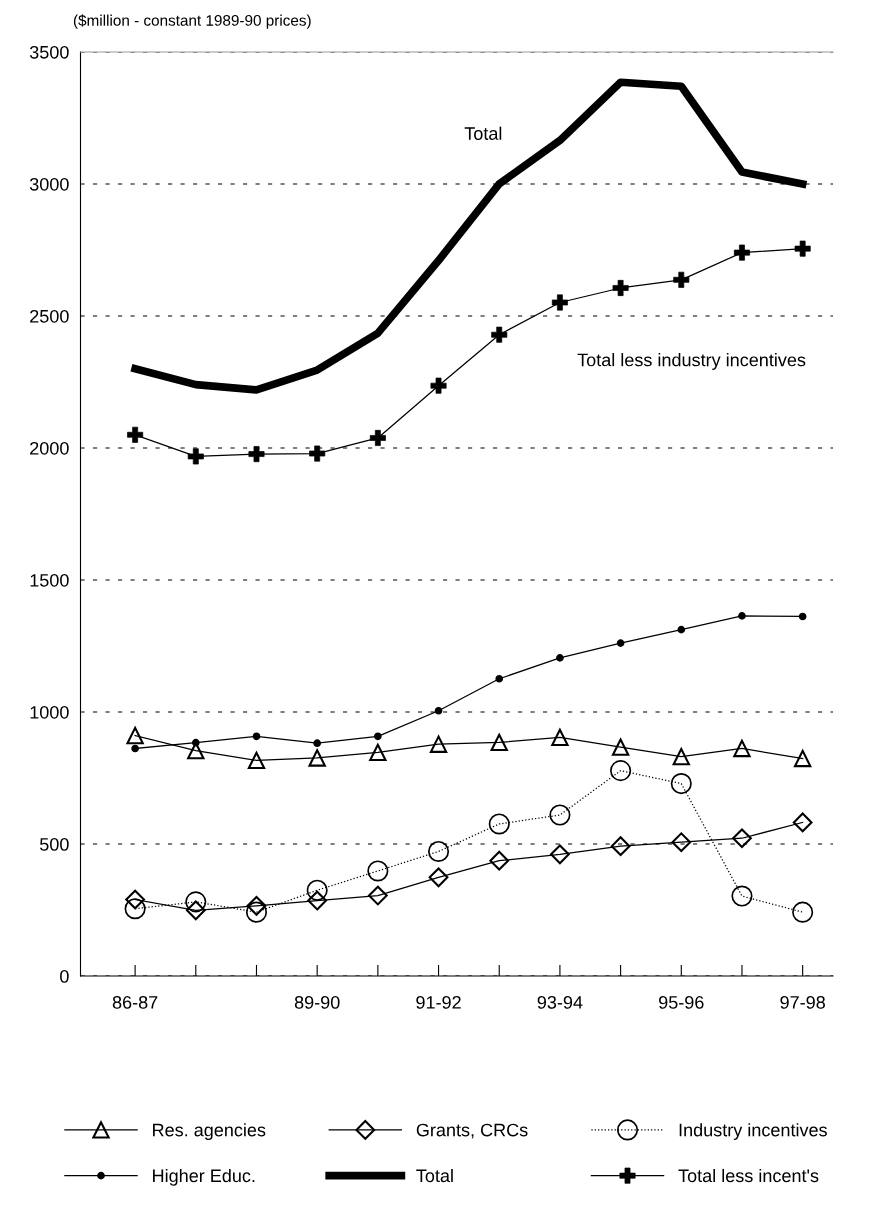 This screenshot has width=875, height=1208. Describe the element at coordinates (54, 844) in the screenshot. I see `y-tick-label: 500` at that location.